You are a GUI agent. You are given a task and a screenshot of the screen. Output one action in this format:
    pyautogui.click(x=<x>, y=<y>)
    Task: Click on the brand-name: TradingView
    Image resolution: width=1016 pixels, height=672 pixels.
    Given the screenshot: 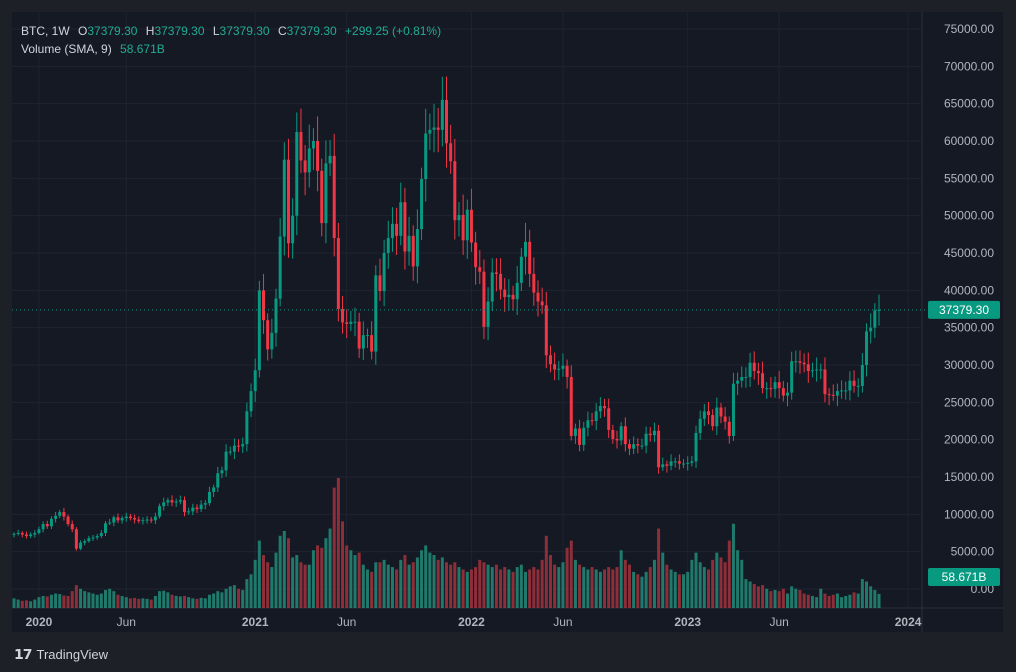 What is the action you would take?
    pyautogui.click(x=72, y=654)
    